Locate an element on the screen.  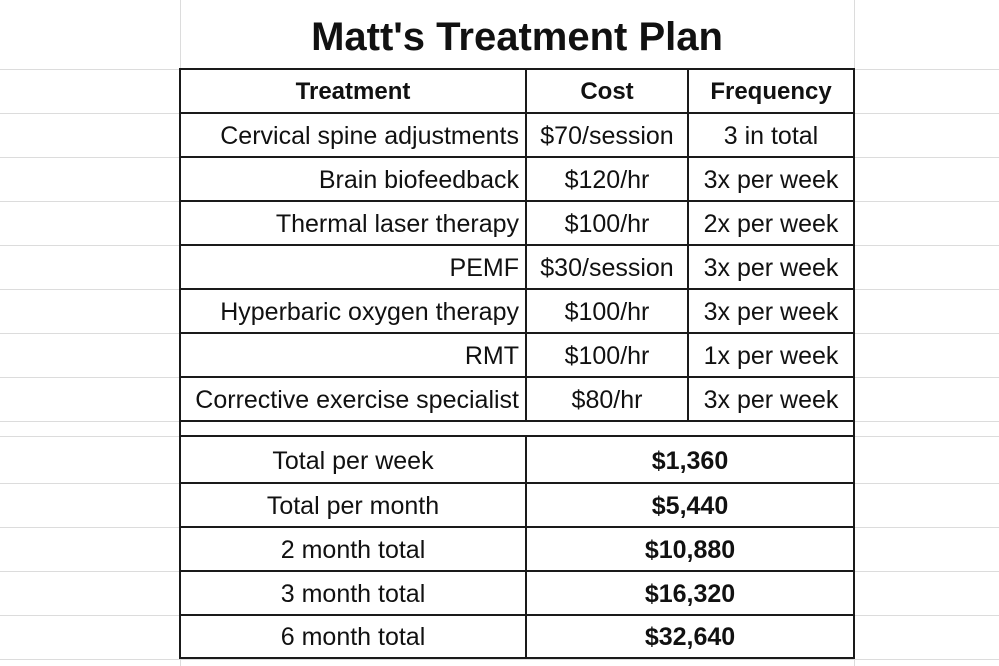
header-frequency: Frequency is located at coordinates (771, 91).